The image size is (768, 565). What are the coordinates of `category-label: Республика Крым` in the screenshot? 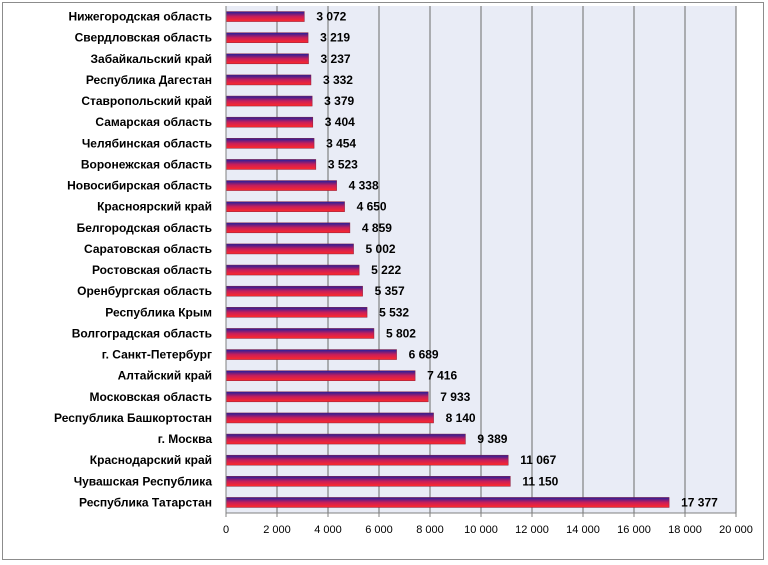 It's located at (158, 312).